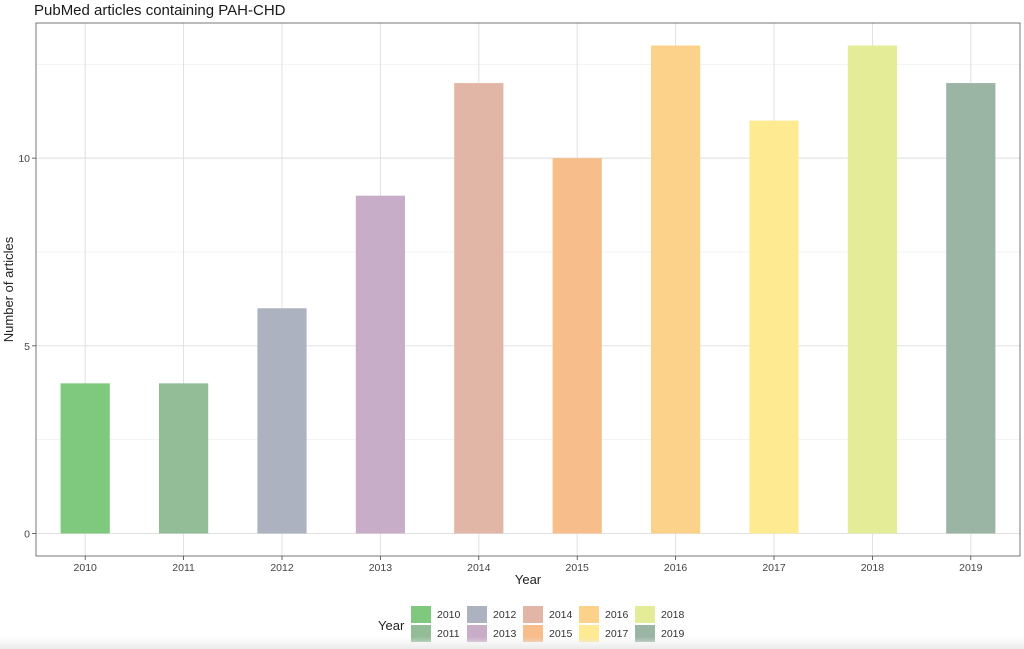 Image resolution: width=1024 pixels, height=649 pixels. Describe the element at coordinates (479, 308) in the screenshot. I see `bar-2014` at that location.